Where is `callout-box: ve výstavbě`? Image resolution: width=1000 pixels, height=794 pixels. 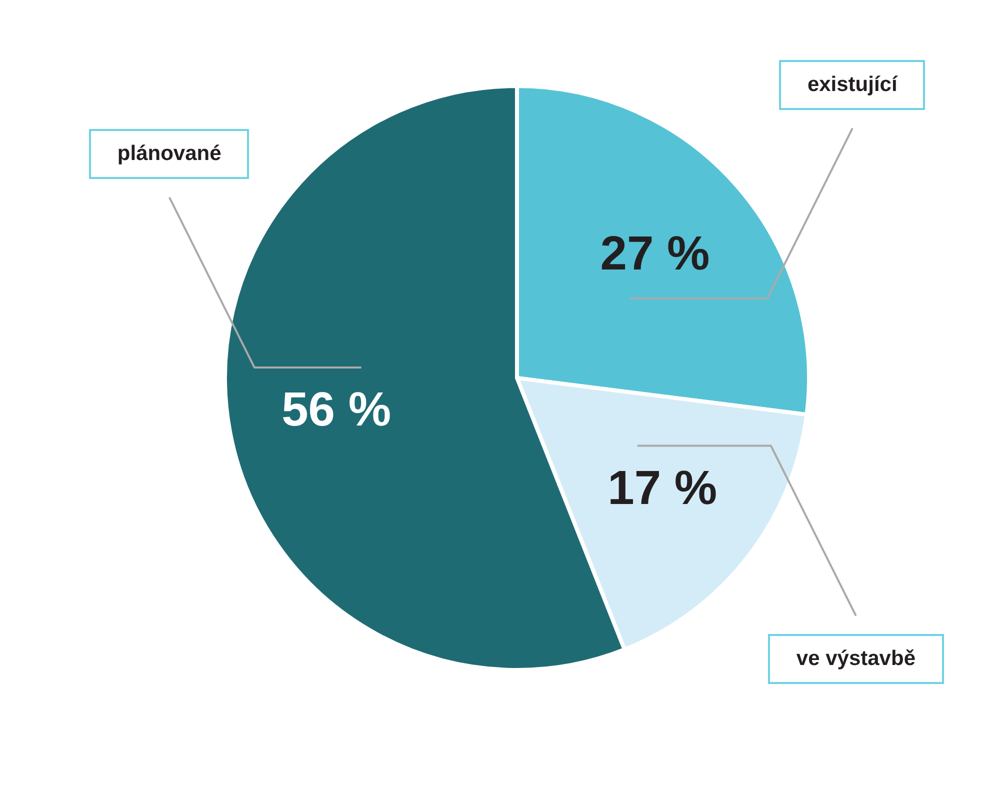 callout-box: ve výstavbě is located at coordinates (856, 659).